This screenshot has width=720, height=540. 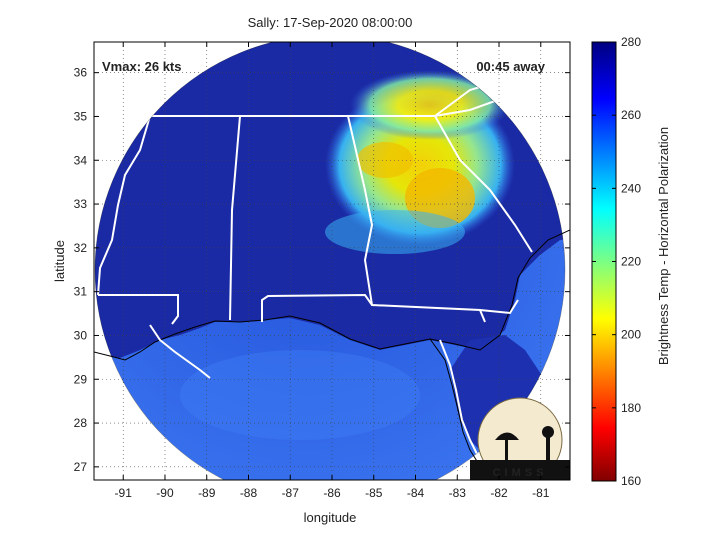 I want to click on y-tick-label: 31, so click(x=81, y=292).